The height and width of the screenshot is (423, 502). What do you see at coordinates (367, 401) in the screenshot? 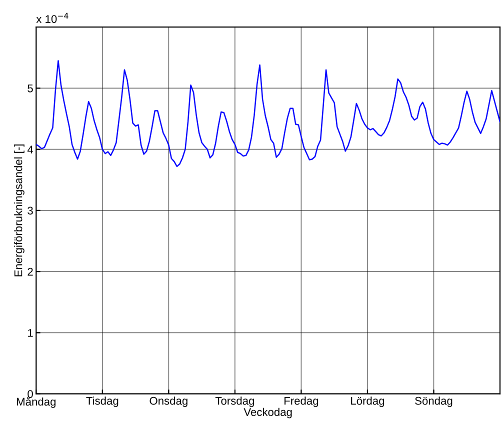
I see `x-tick-label: Lördag` at bounding box center [367, 401].